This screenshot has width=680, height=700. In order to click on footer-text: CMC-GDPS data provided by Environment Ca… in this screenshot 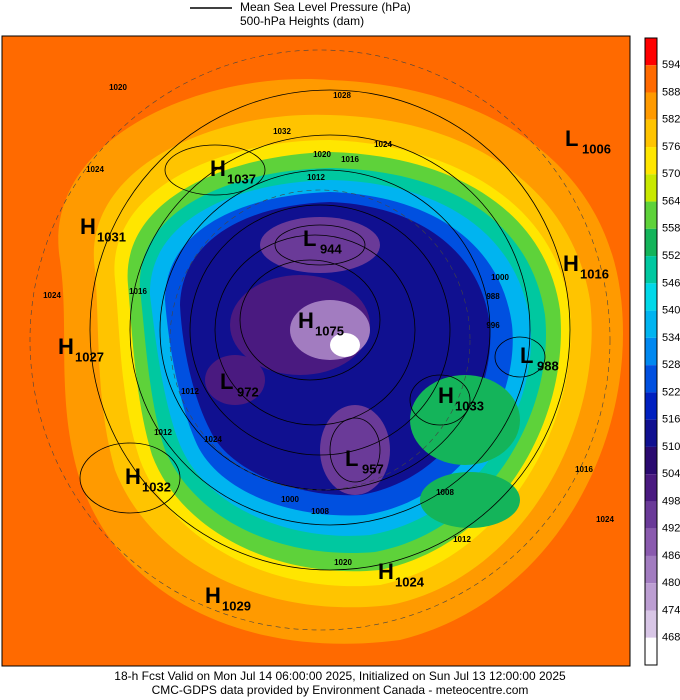, I will do `click(340, 690)`.